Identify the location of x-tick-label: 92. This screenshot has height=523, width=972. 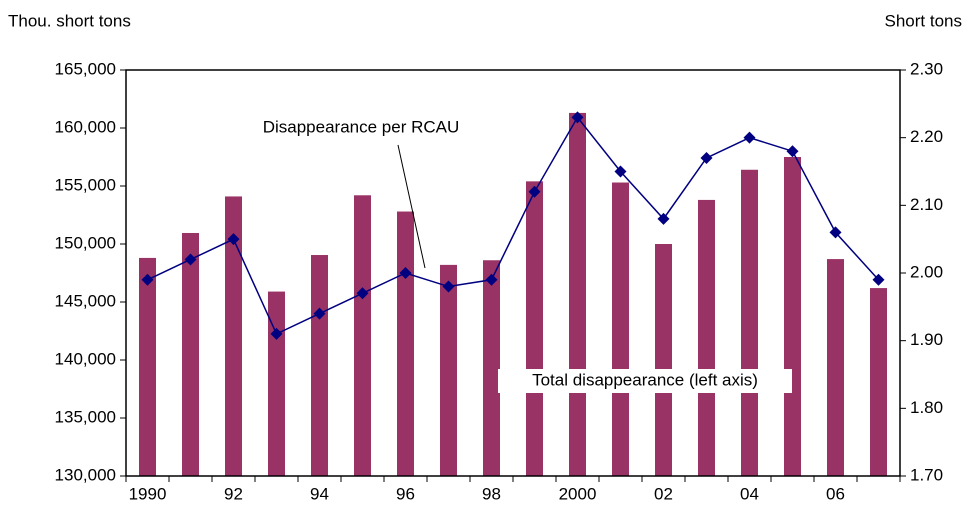
(233, 493).